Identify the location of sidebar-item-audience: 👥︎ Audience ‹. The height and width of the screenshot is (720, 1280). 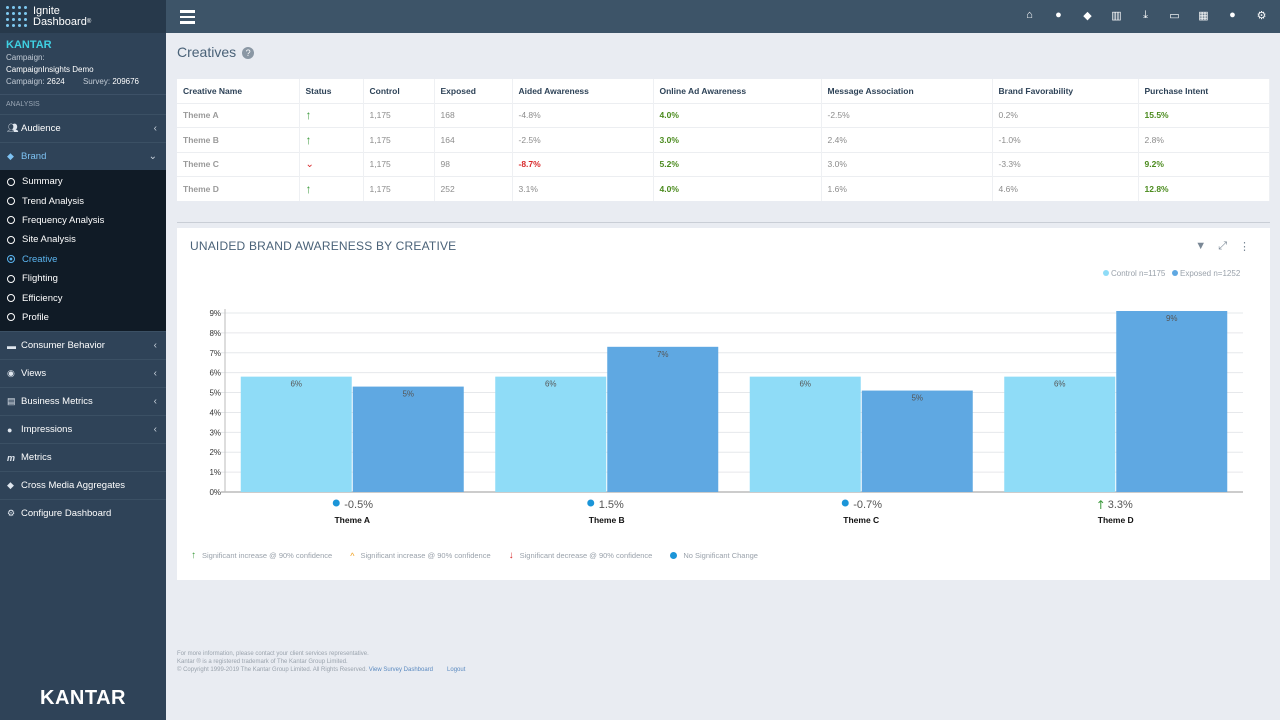
(83, 128).